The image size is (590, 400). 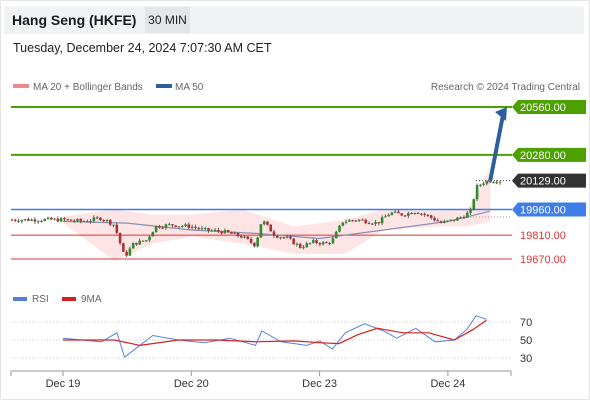 I want to click on rsi-ma-legend-swatch, so click(x=69, y=299).